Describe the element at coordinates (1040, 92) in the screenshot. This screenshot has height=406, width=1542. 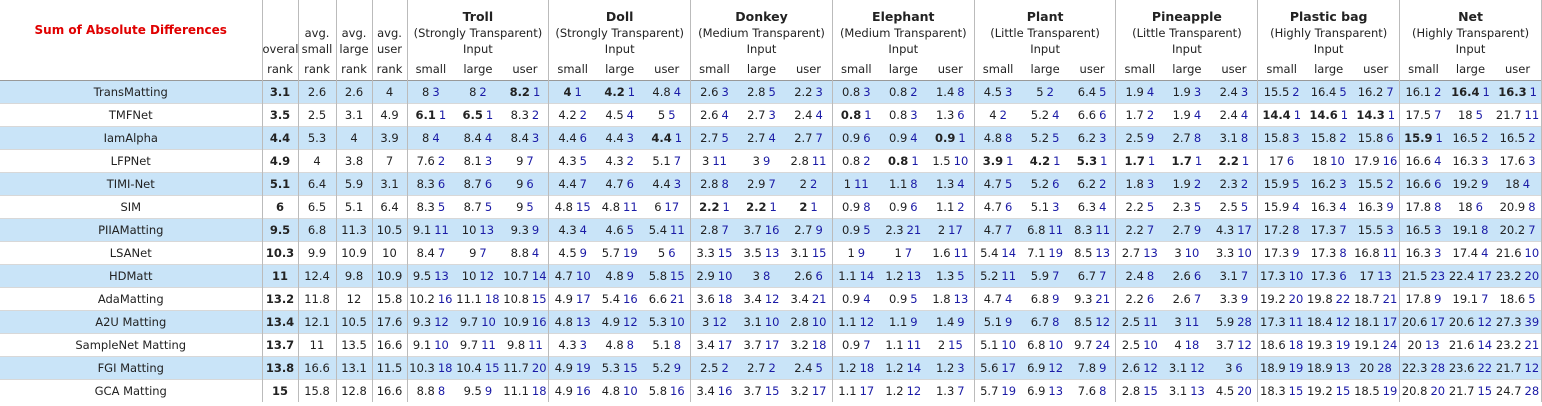
I see `score-value: 5` at that location.